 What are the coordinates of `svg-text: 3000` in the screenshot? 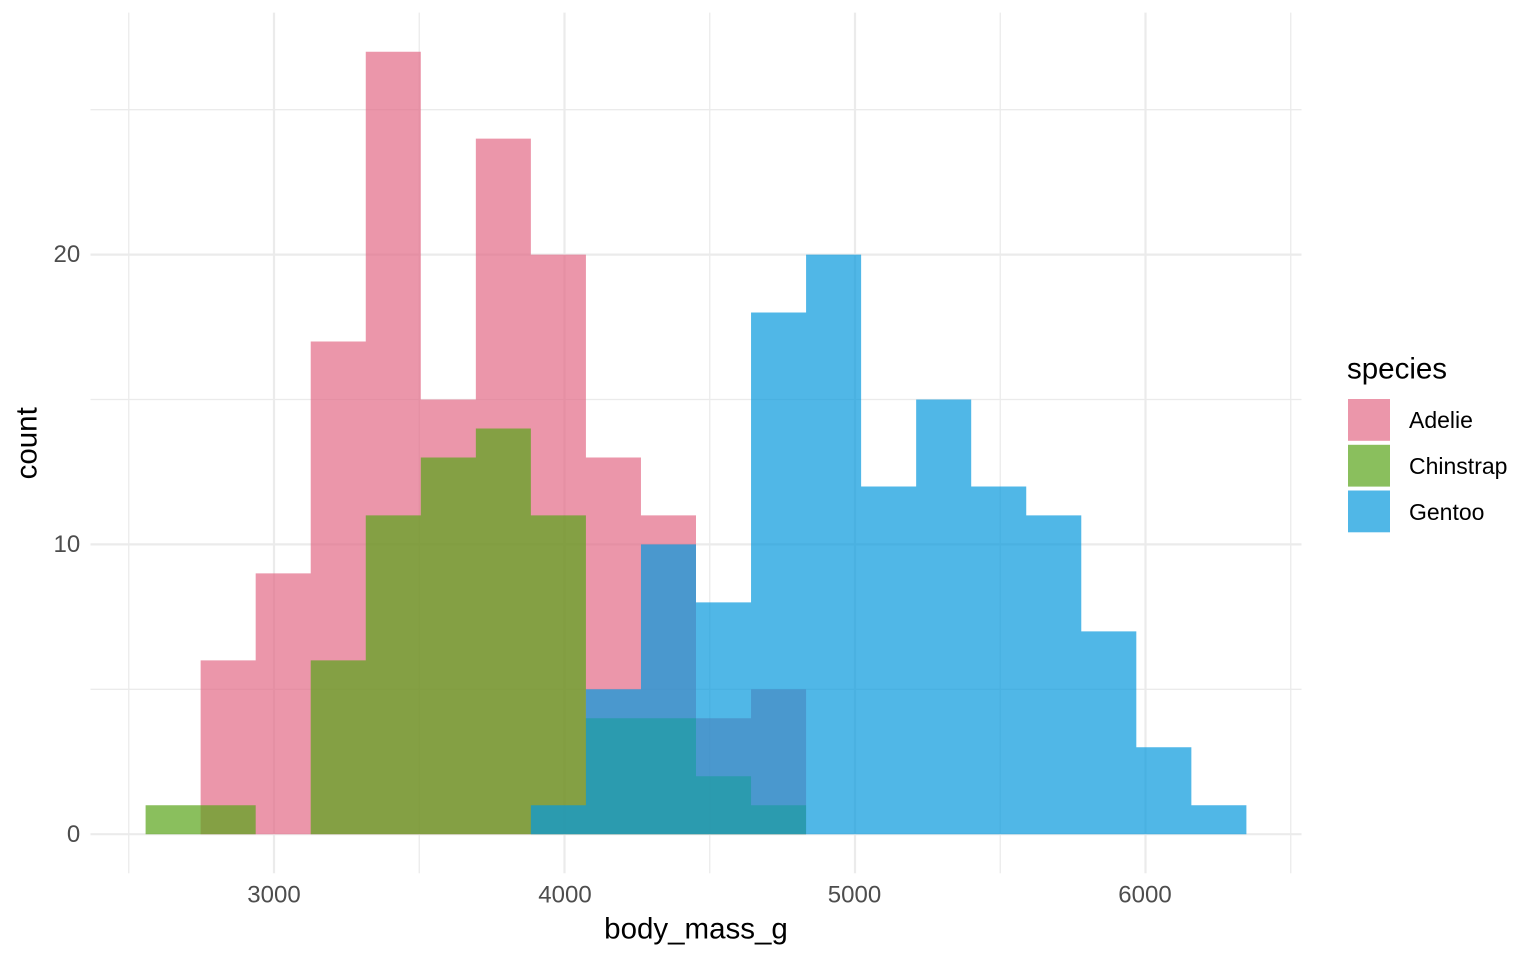 It's located at (273, 895).